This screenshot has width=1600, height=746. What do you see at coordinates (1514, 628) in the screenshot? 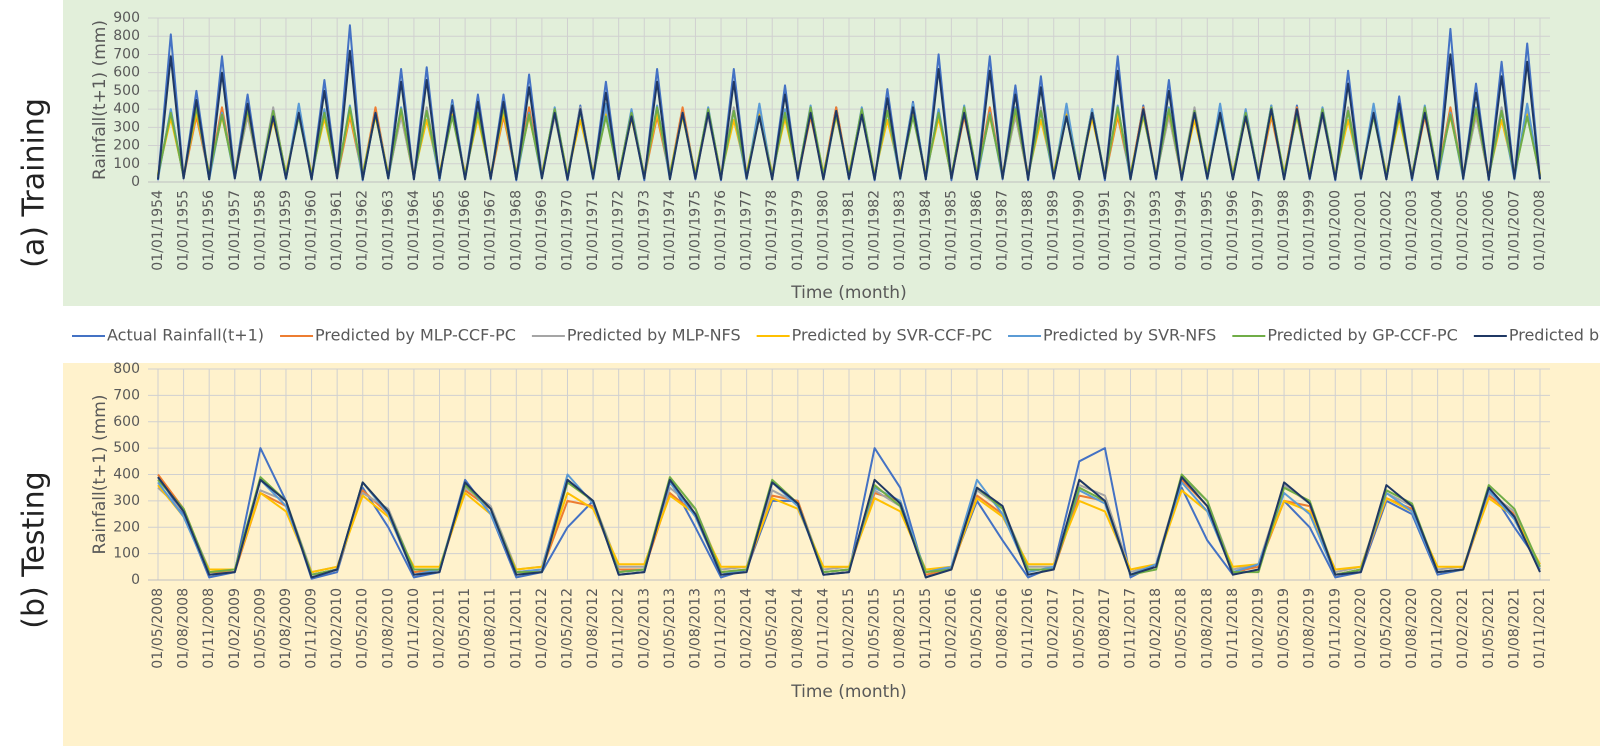
I see `x-tick-label: 01/08/2021` at bounding box center [1514, 628].